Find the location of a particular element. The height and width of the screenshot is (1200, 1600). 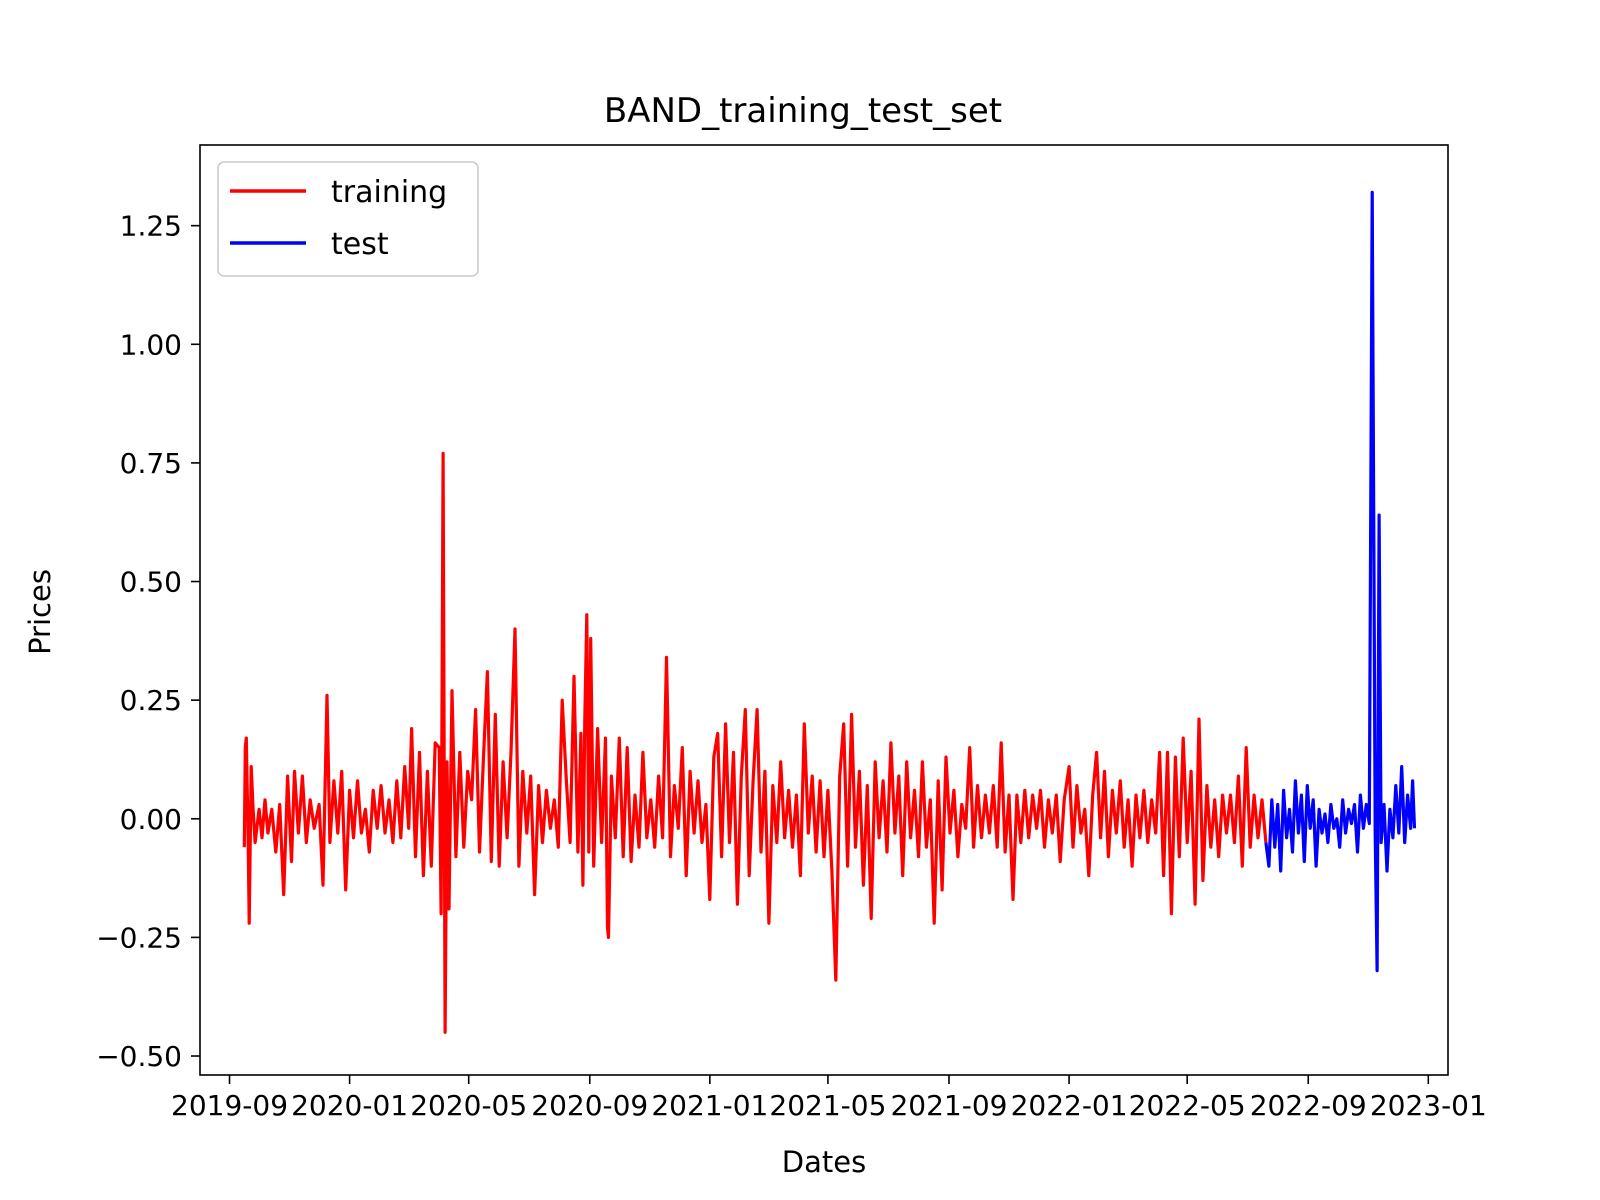

x-tick-label: 2020-01 is located at coordinates (349, 1105).